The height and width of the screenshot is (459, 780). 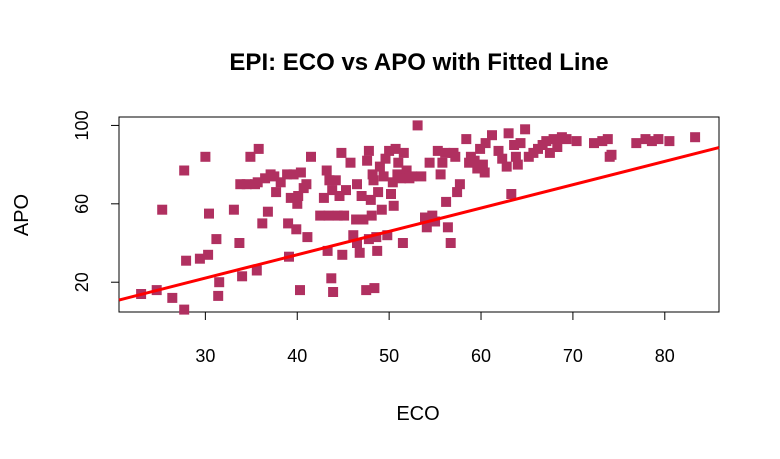 I want to click on x-tick-label: 70, so click(x=573, y=356).